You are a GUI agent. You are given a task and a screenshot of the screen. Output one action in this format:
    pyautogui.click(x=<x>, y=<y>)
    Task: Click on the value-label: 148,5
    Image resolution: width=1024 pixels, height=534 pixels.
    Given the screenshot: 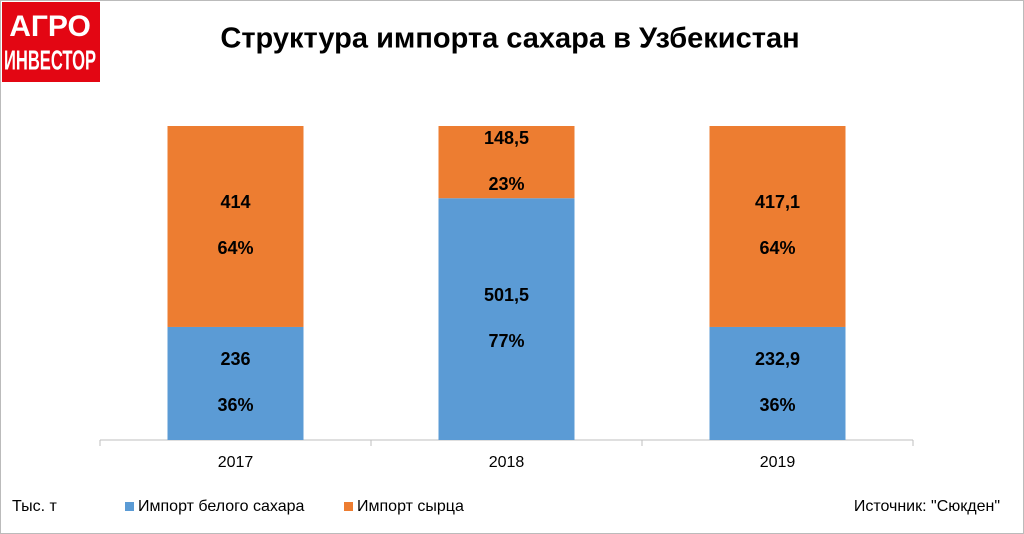 What is the action you would take?
    pyautogui.click(x=506, y=138)
    